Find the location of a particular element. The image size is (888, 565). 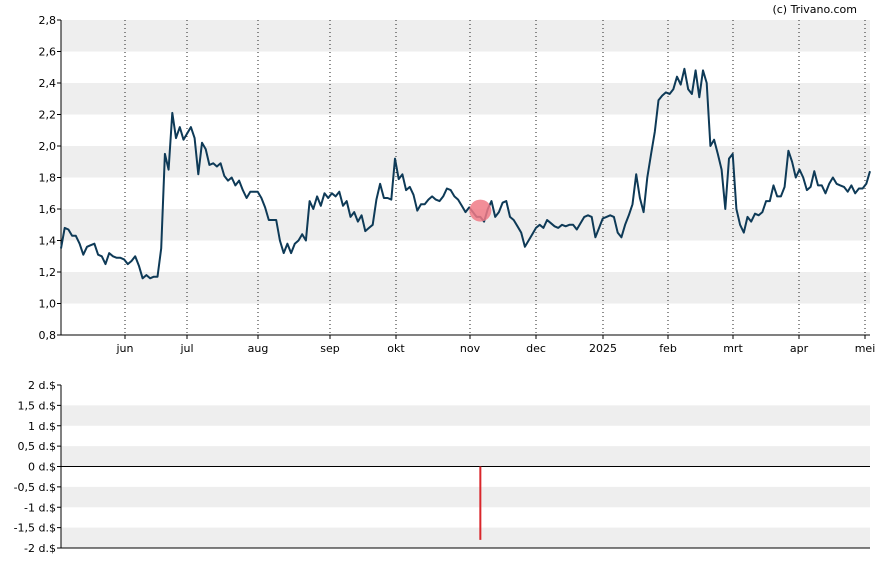

price-x-ticks: jun jul aug sep okt nov dec 2025 feb mrt apr mei is located at coordinates (496, 345).